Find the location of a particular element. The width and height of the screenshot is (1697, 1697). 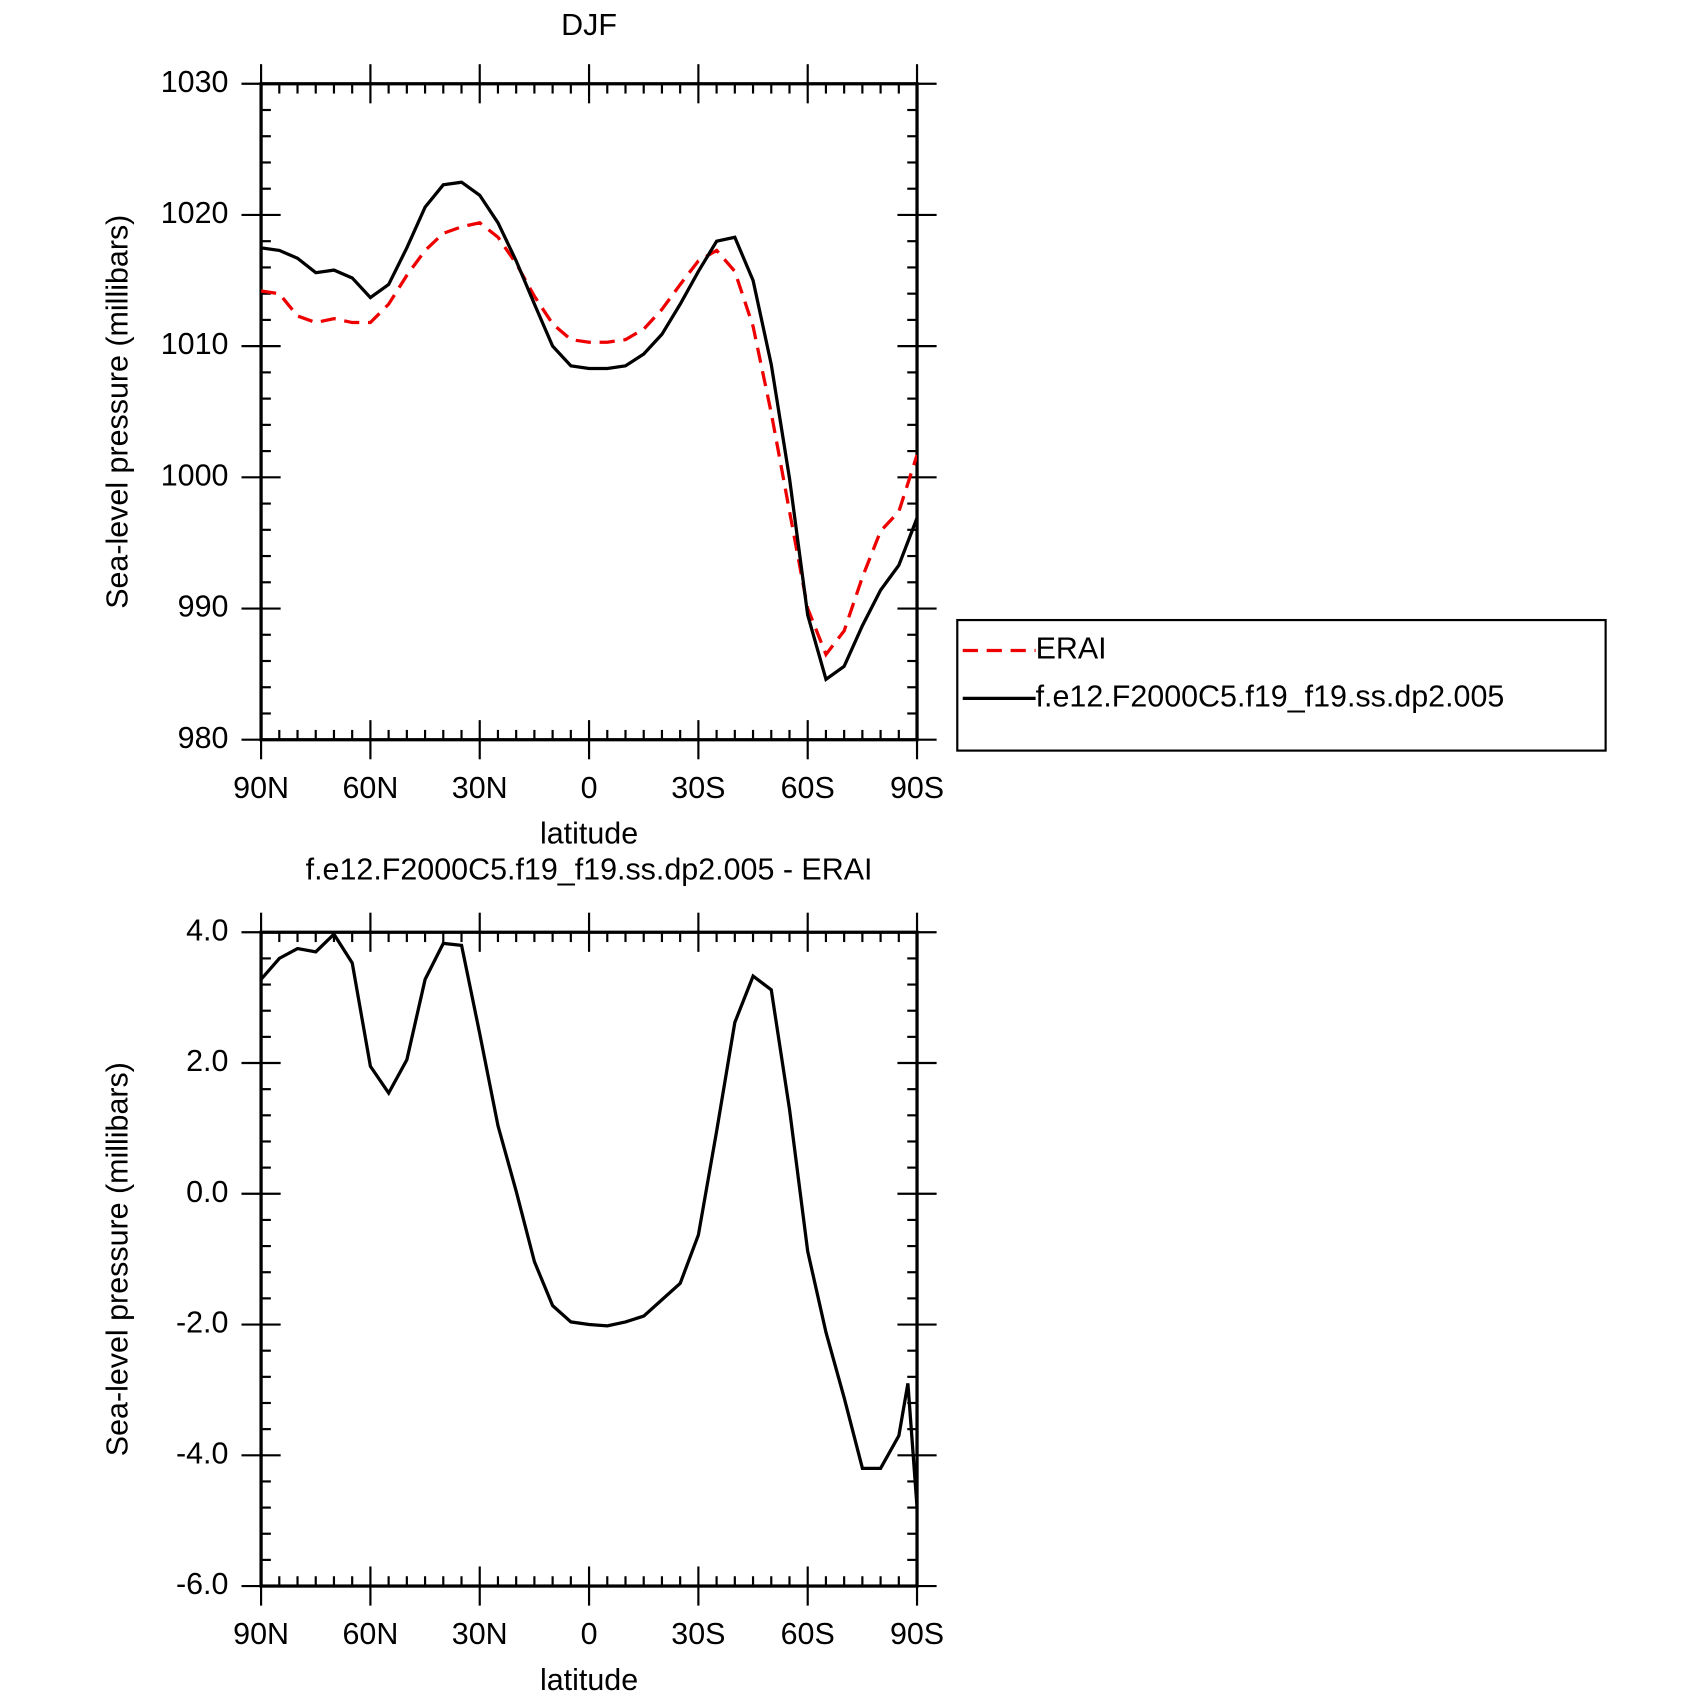

y-tick-label: 1020 is located at coordinates (195, 213).